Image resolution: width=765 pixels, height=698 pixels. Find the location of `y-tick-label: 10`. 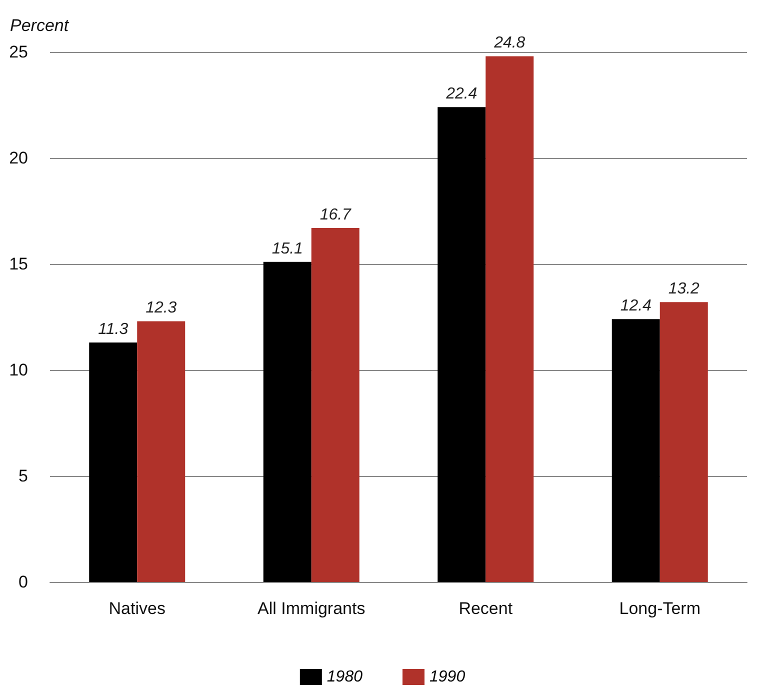

y-tick-label: 10 is located at coordinates (18, 370).